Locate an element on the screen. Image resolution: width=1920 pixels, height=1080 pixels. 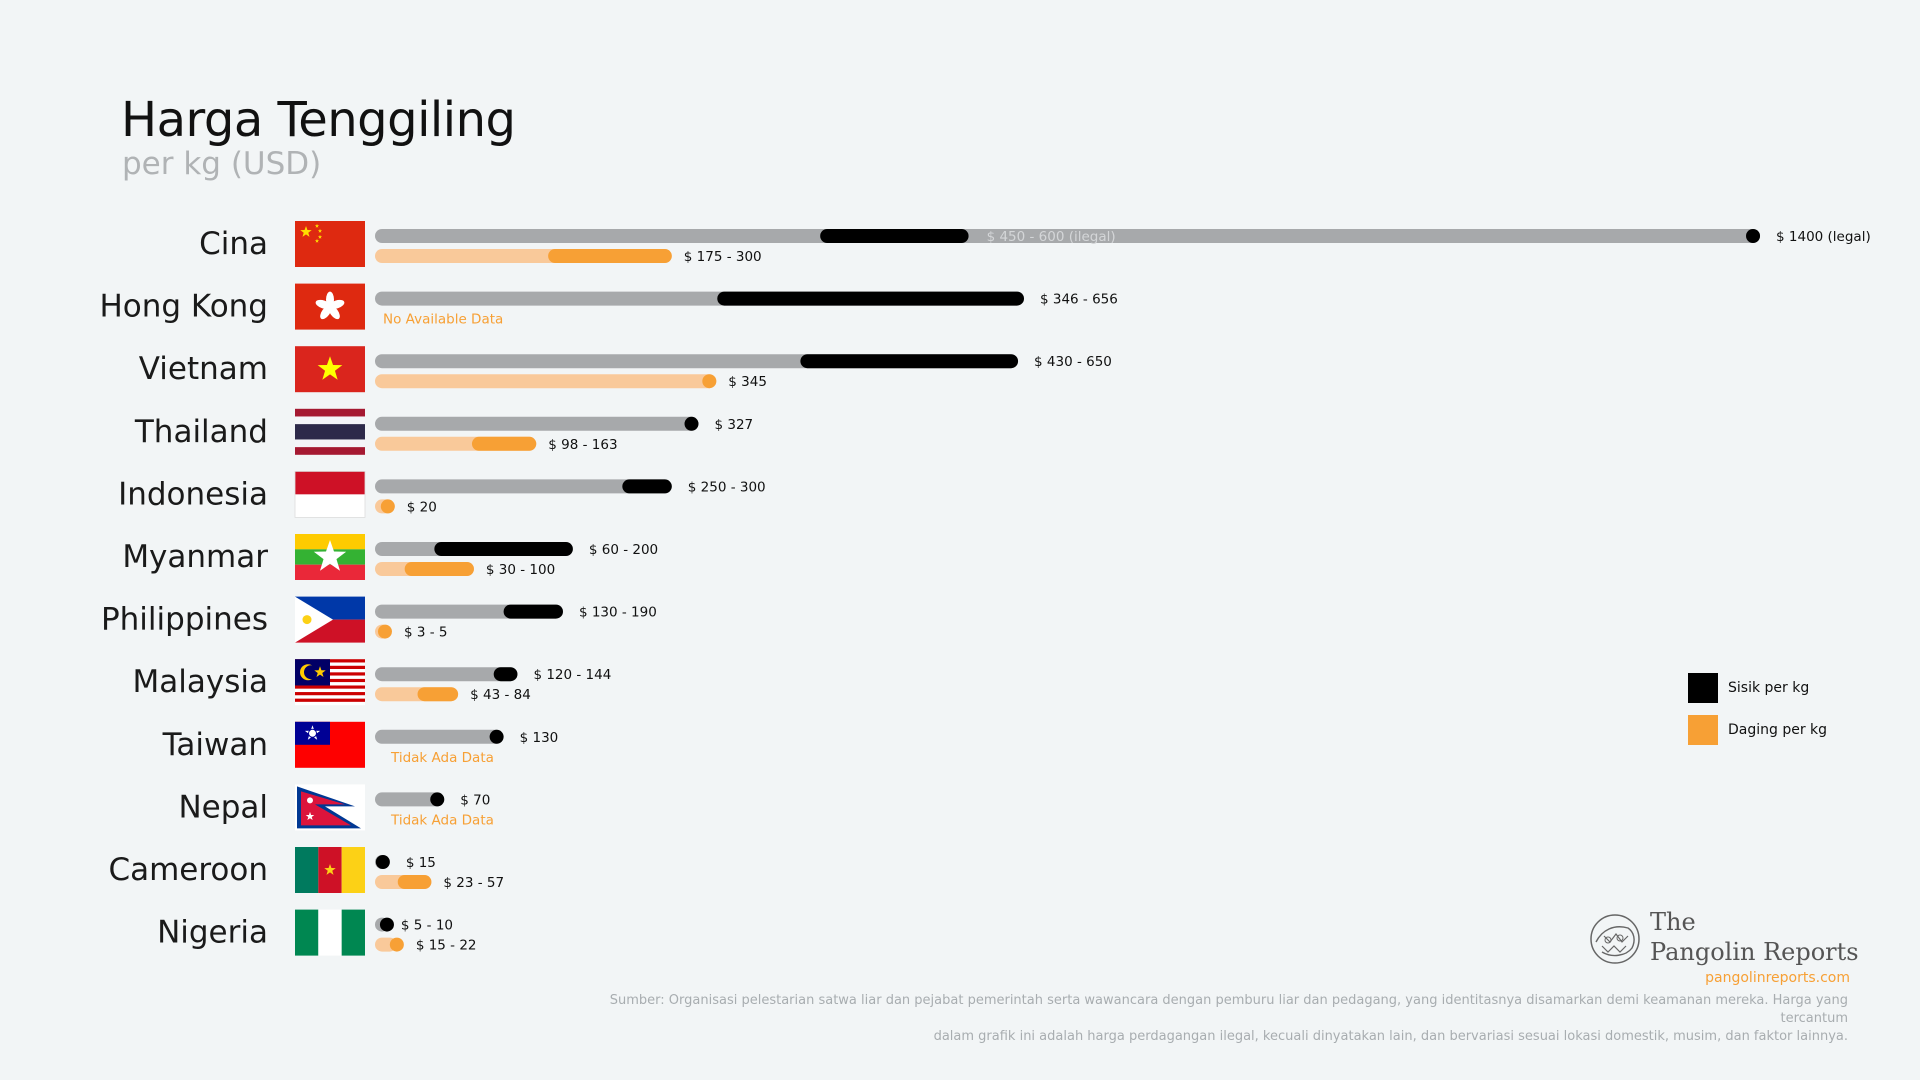
country-label: Thailand is located at coordinates (201, 432).